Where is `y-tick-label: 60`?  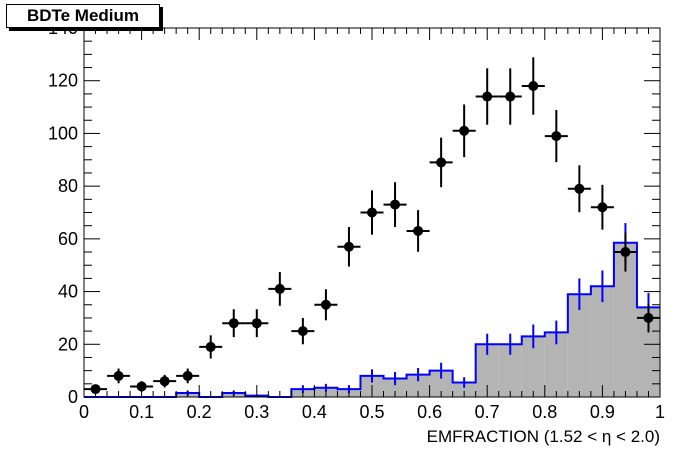 y-tick-label: 60 is located at coordinates (68, 239).